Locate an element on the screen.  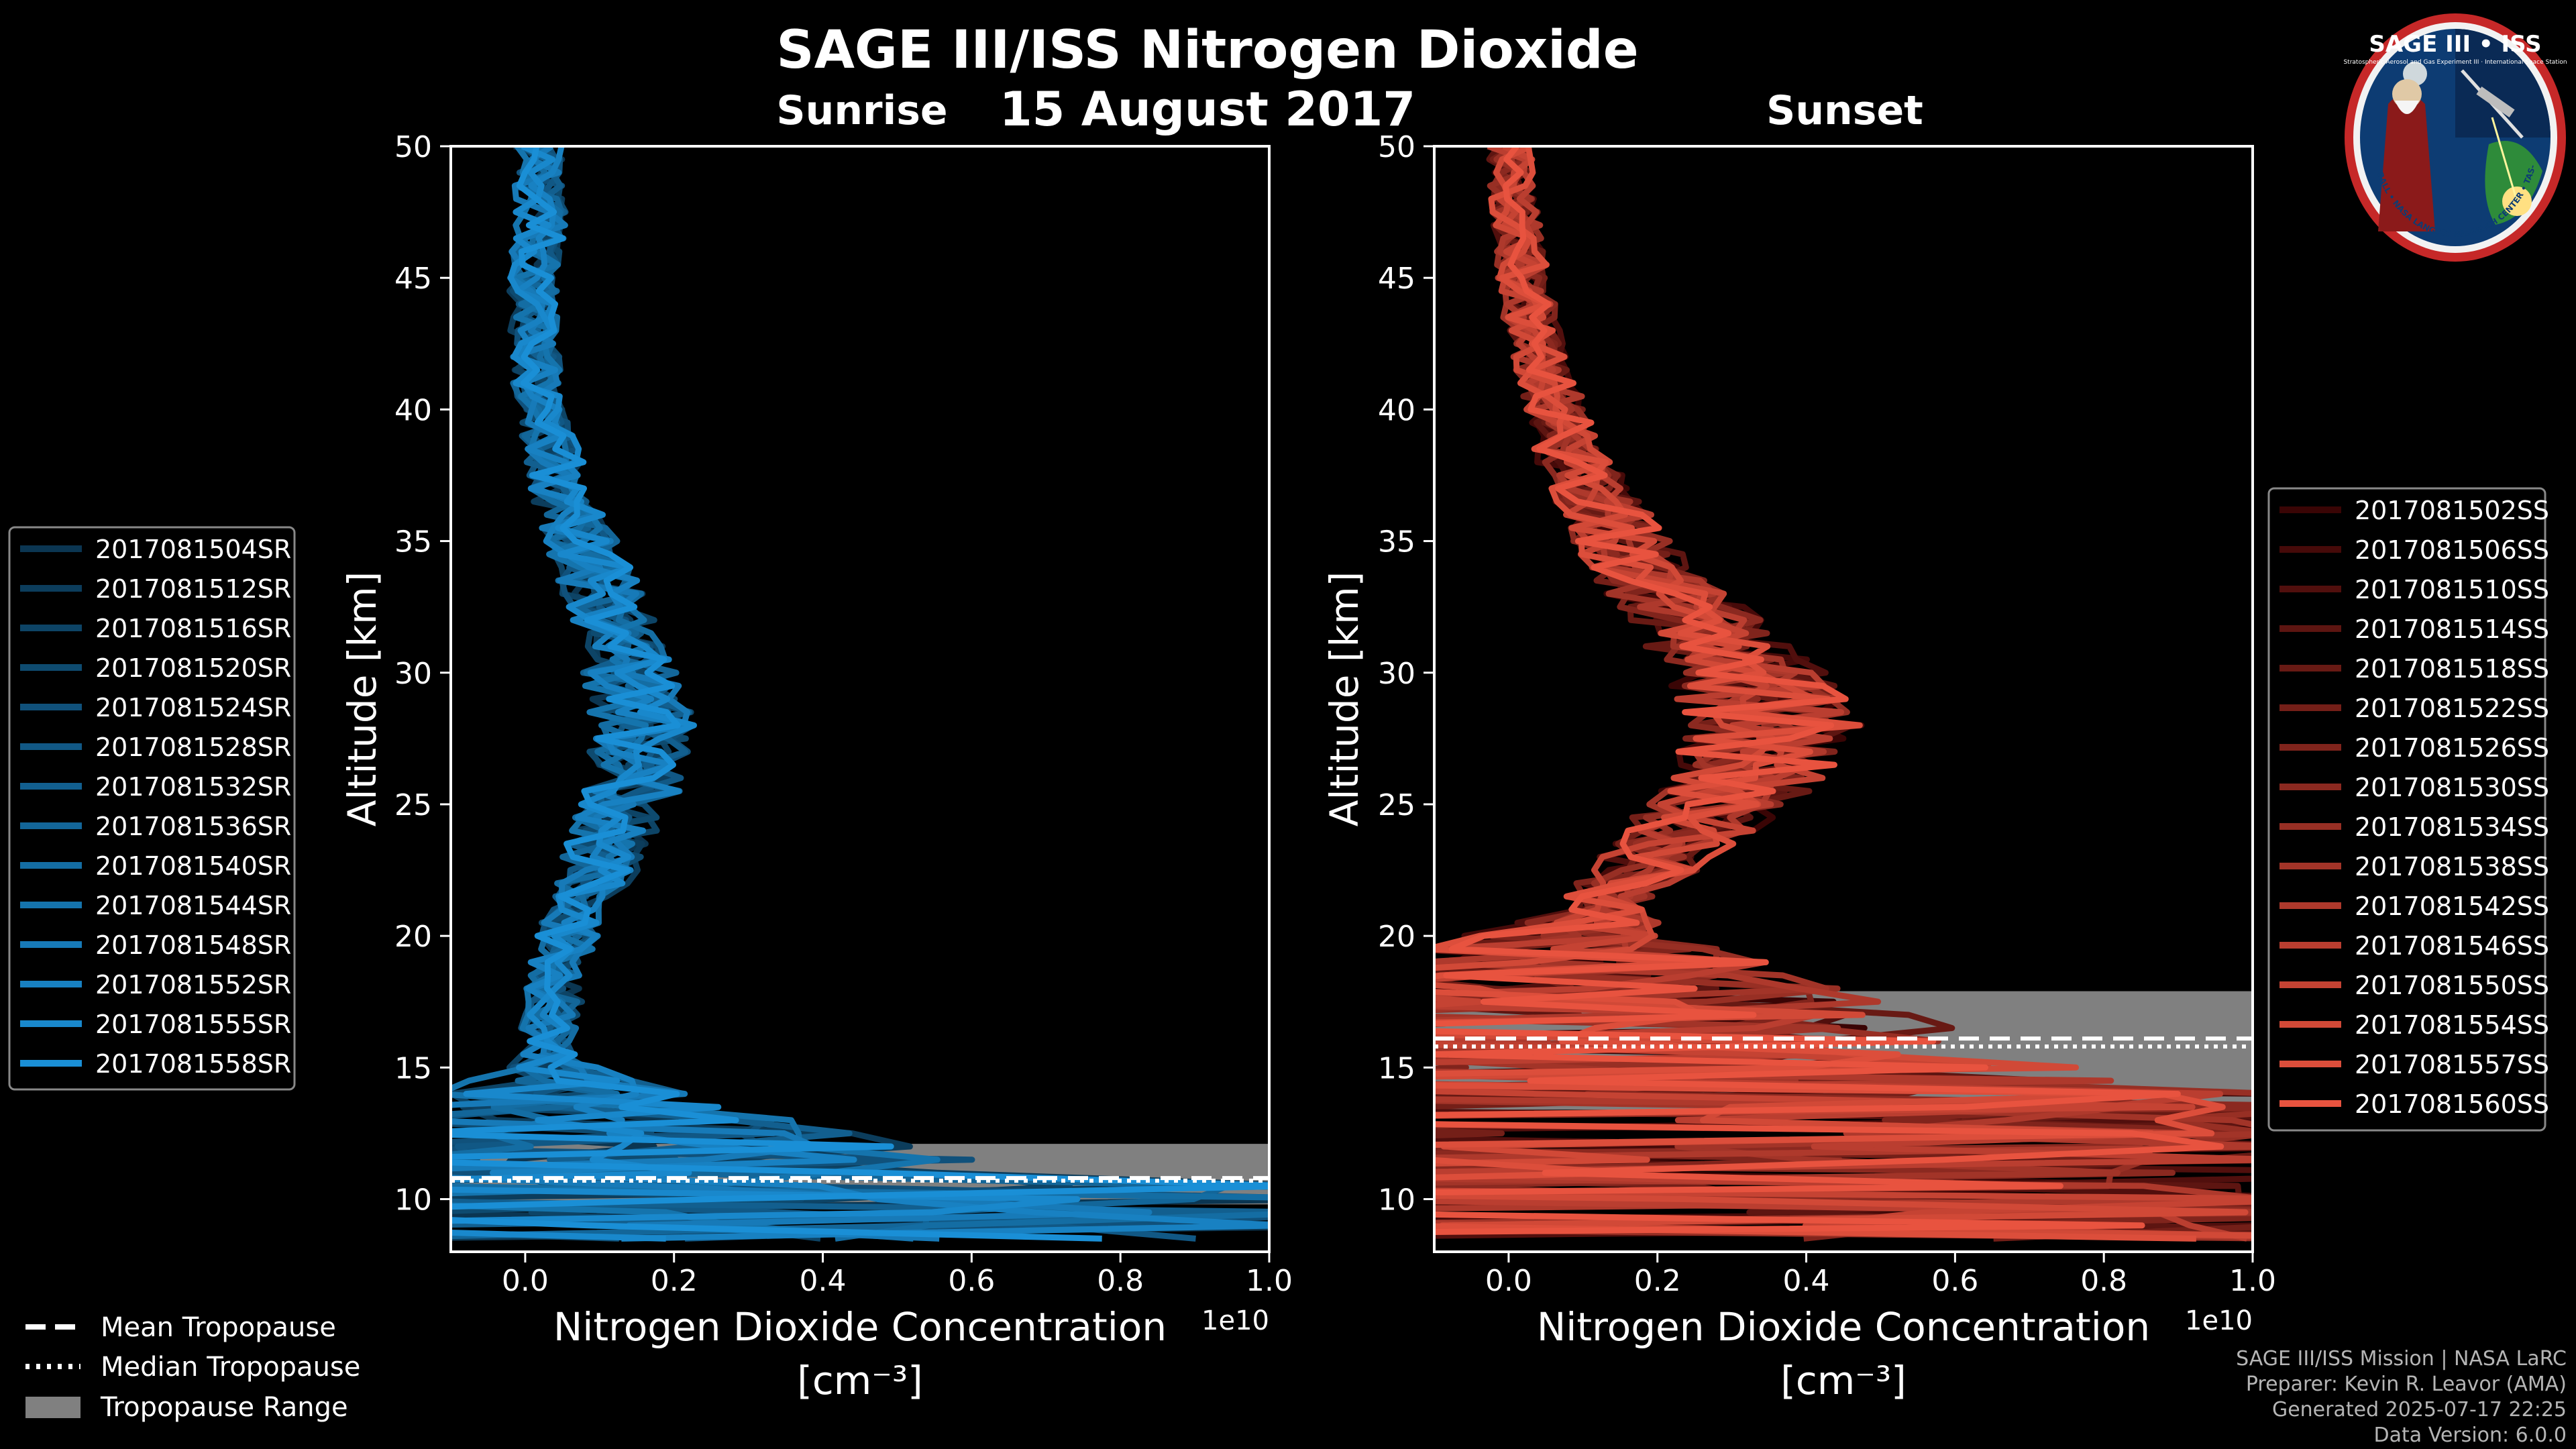
legend-label: 2017081516SR is located at coordinates (193, 628).